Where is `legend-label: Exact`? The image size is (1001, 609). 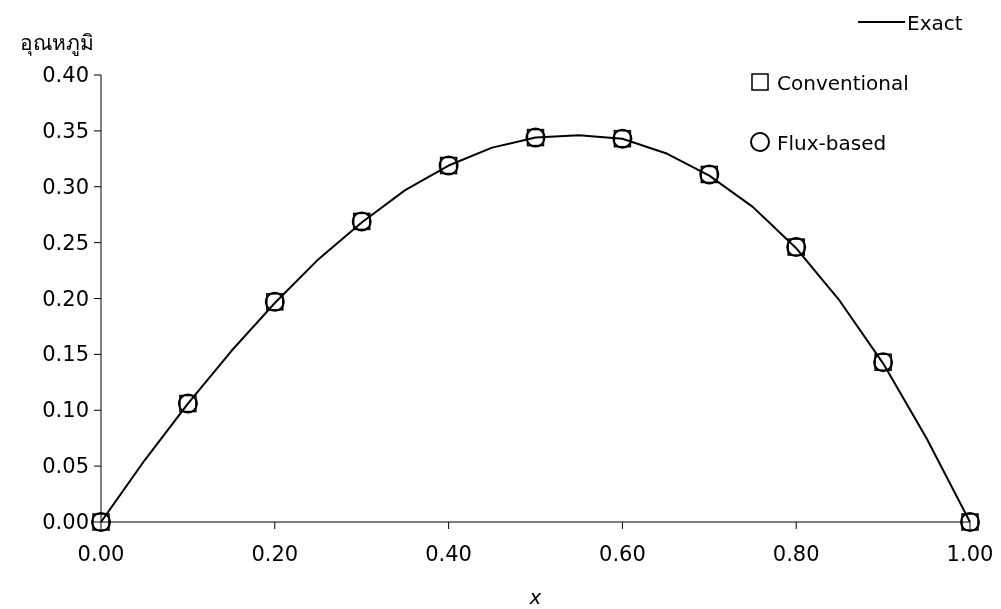
legend-label: Exact is located at coordinates (935, 23).